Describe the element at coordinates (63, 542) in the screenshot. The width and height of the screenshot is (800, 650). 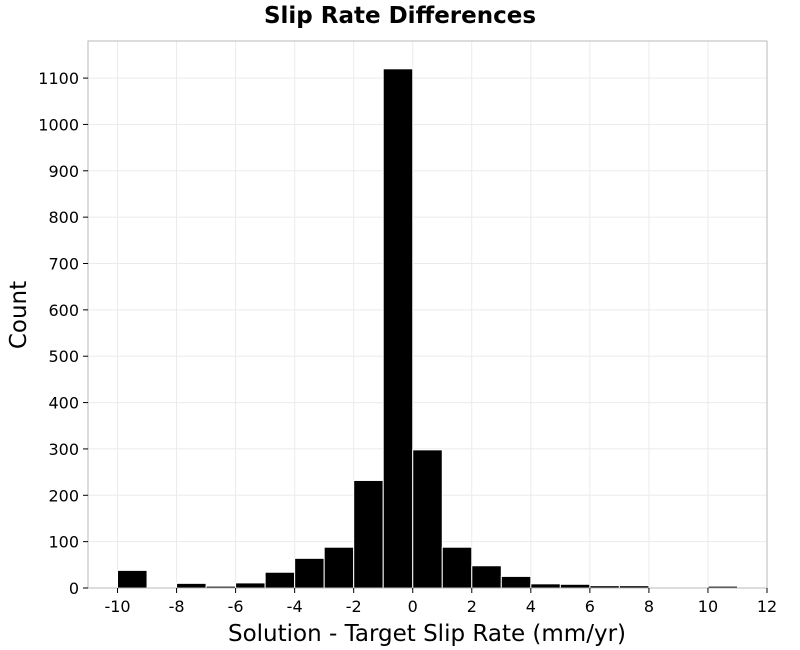
I see `y-tick-label: 100` at that location.